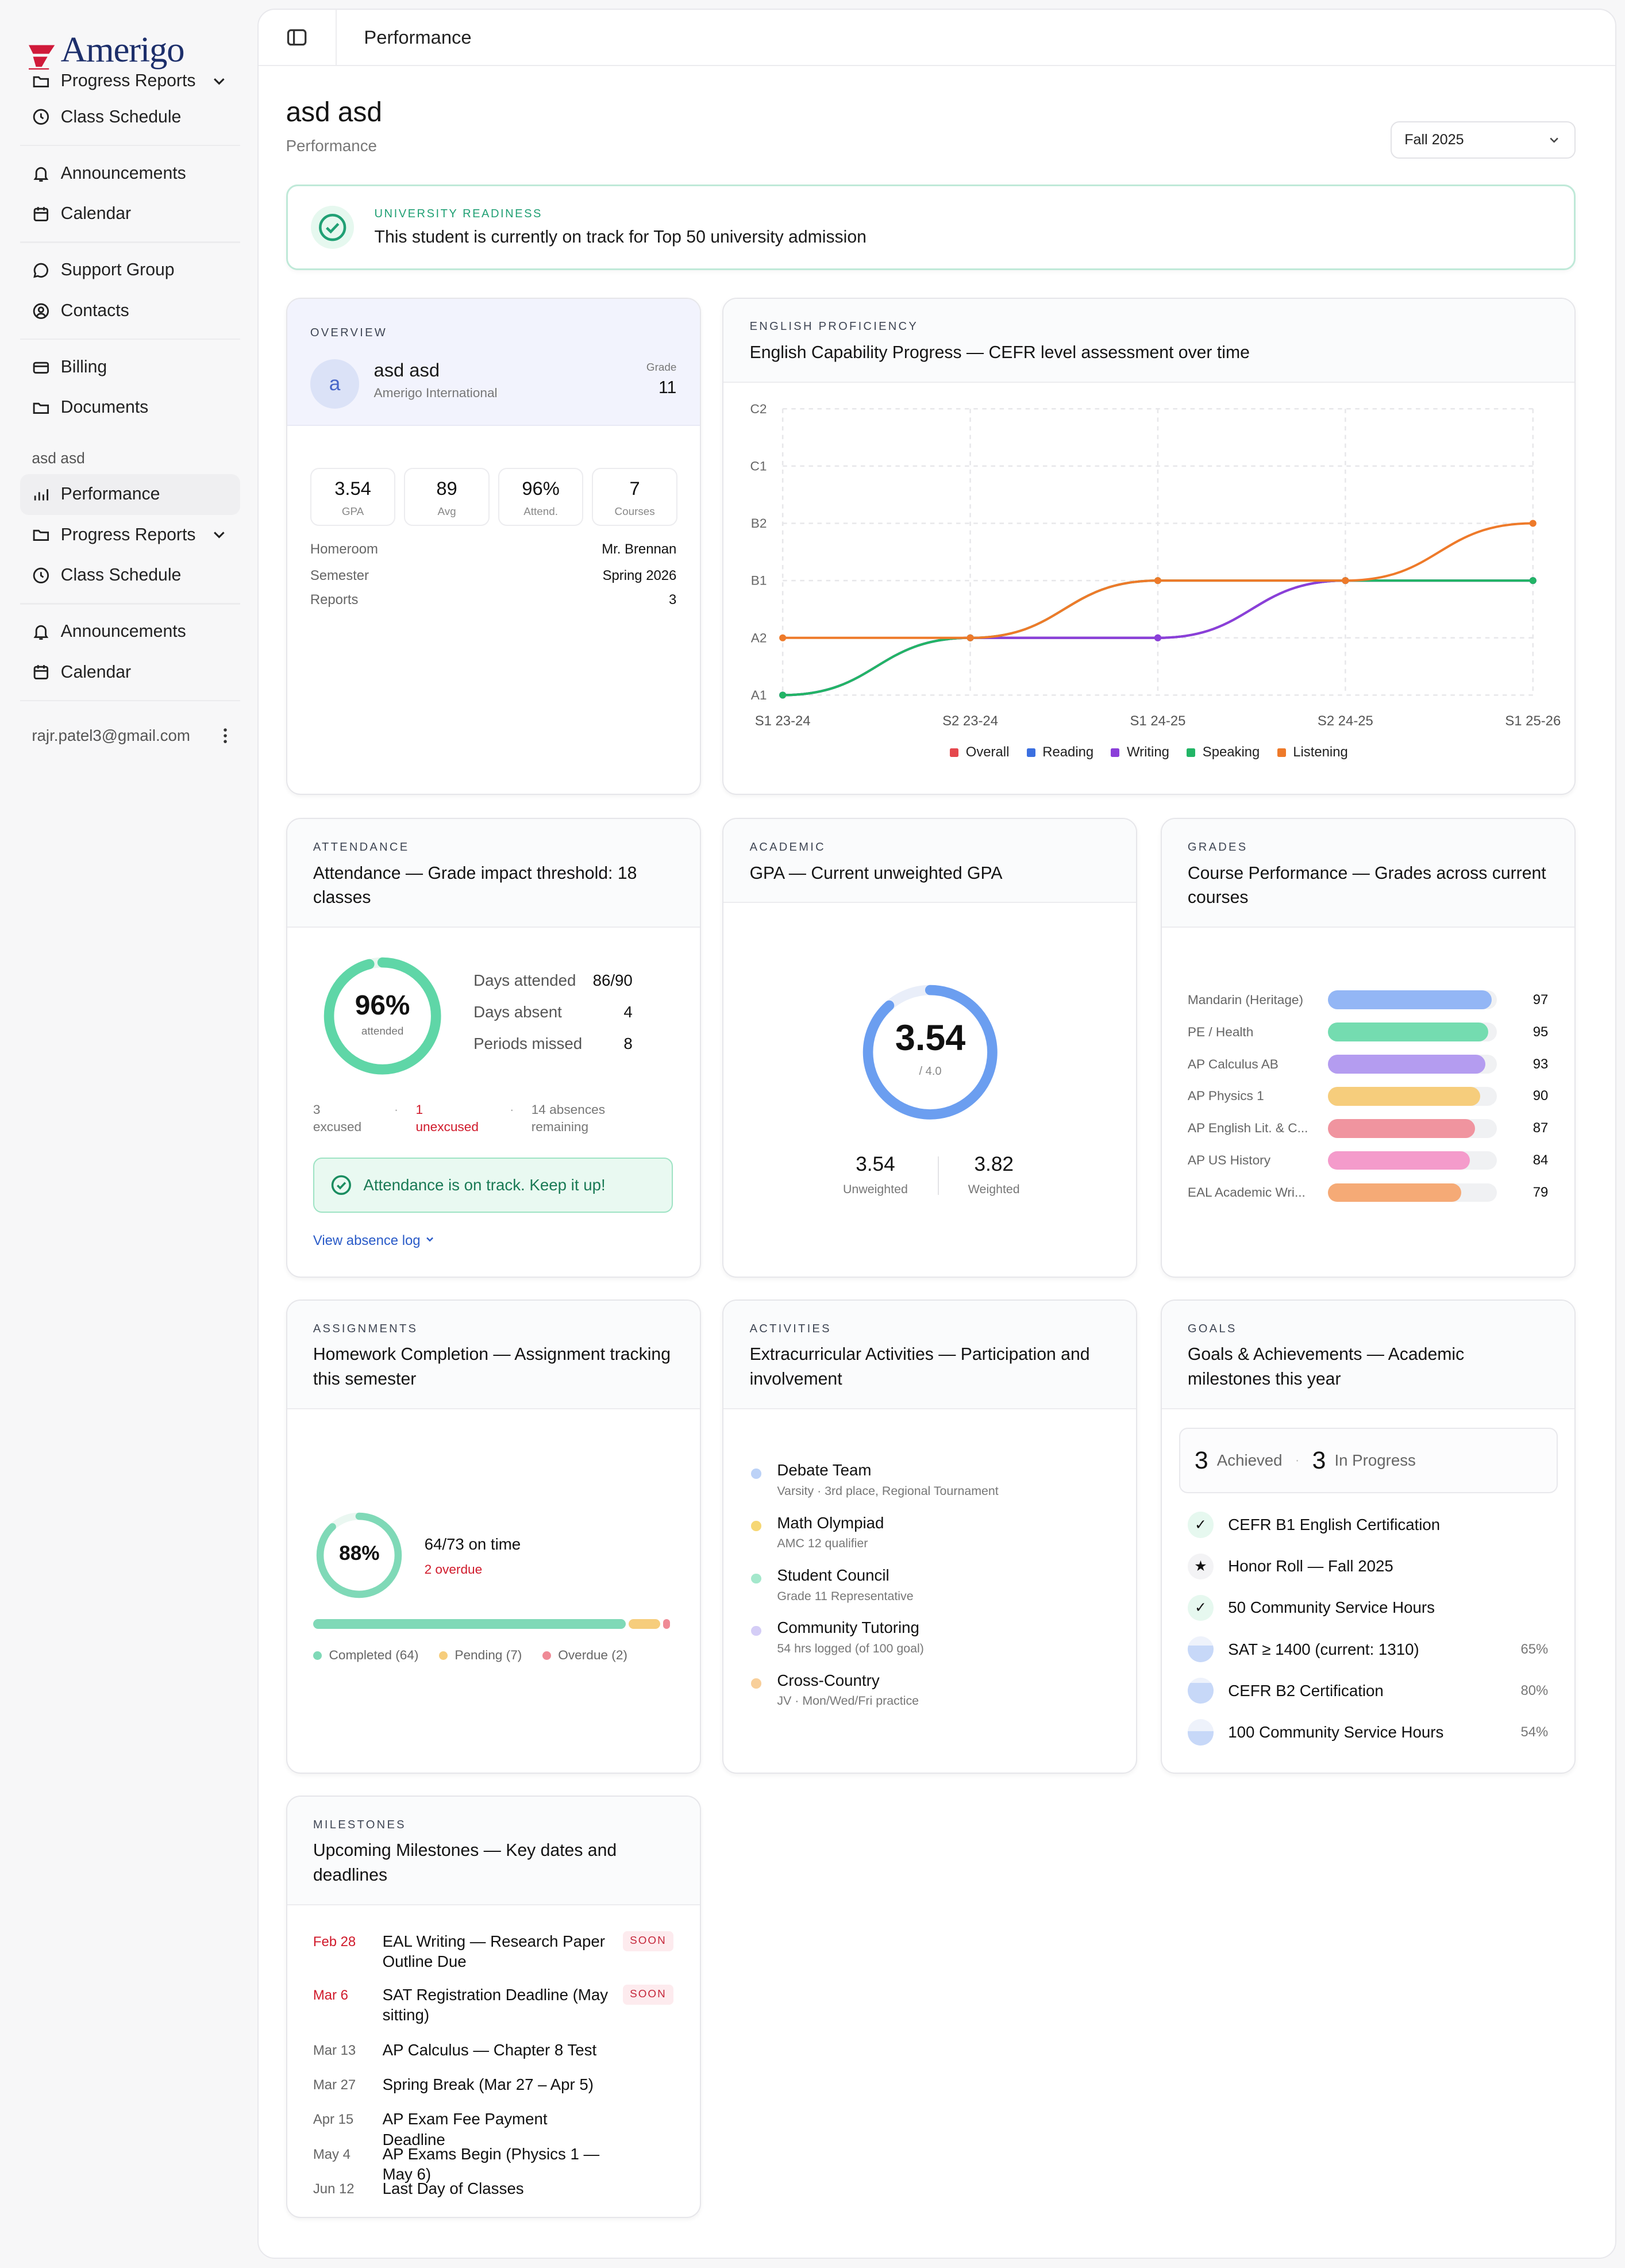  I want to click on legend-item-writing: Writing, so click(1140, 752).